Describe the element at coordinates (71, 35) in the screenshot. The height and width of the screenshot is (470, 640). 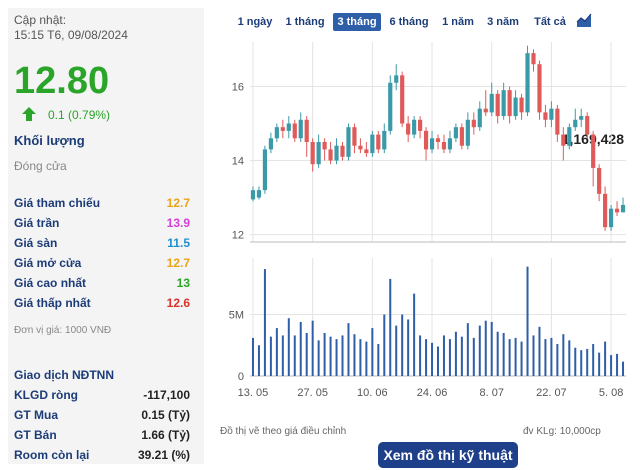
I see `updated-time: 15:15 T6, 09/08/2024` at that location.